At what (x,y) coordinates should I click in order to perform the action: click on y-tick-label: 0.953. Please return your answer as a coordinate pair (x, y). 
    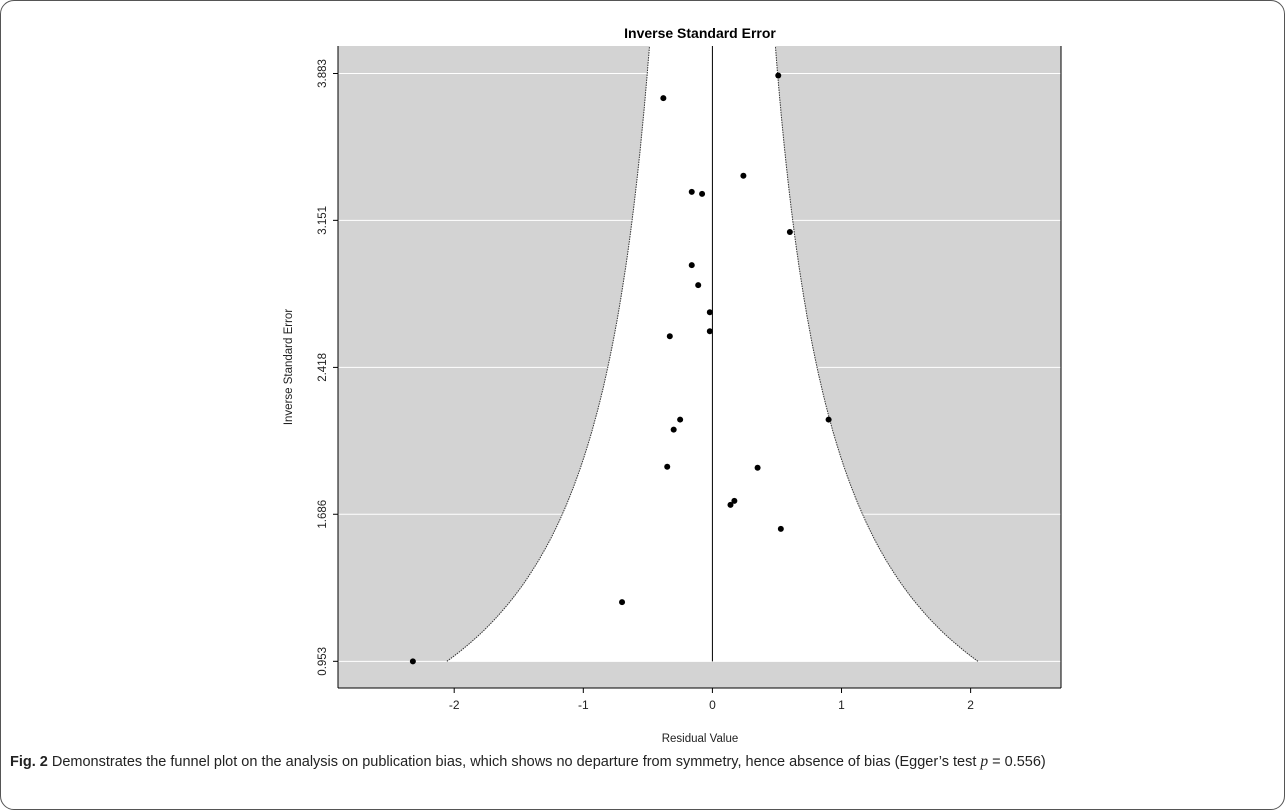
    Looking at the image, I should click on (323, 661).